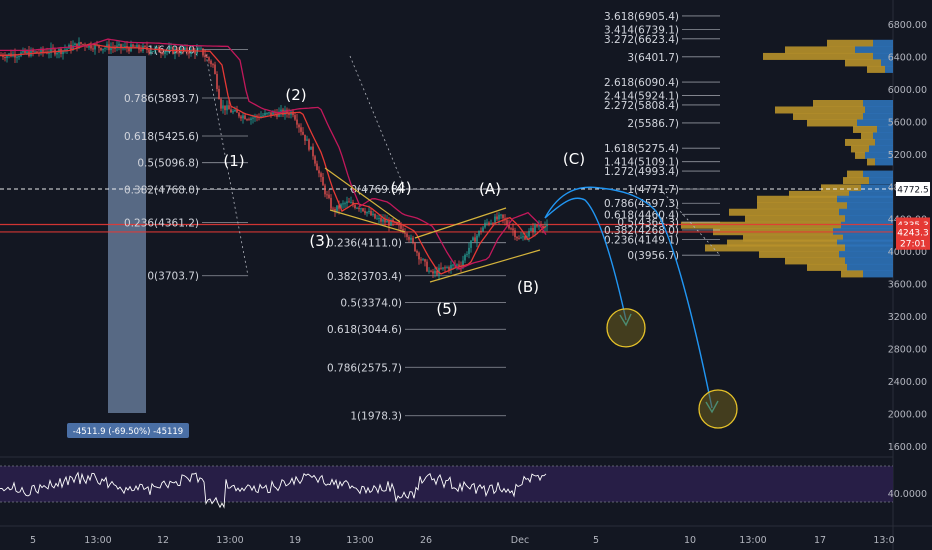 The width and height of the screenshot is (932, 550). Describe the element at coordinates (400, 188) in the screenshot. I see `wave-label: (4)` at that location.